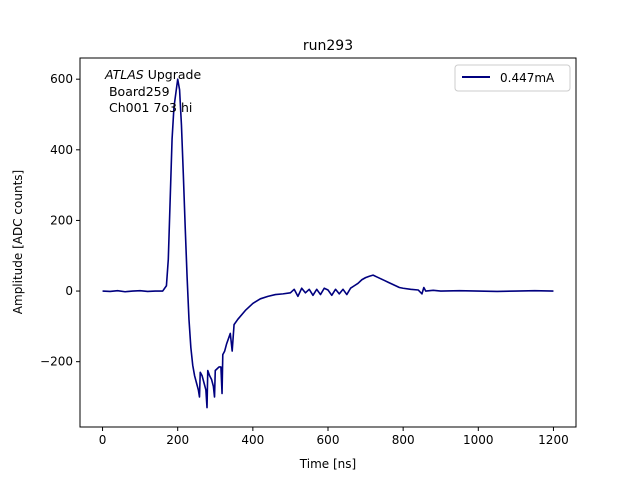 The width and height of the screenshot is (640, 480). I want to click on annotation-line-3: Ch001 7o3 hi, so click(148, 107).